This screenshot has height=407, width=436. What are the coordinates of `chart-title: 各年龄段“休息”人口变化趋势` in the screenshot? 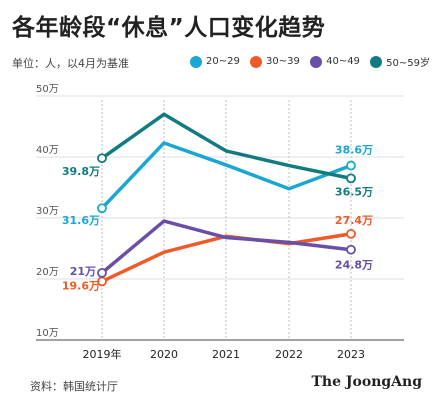 It's located at (169, 28).